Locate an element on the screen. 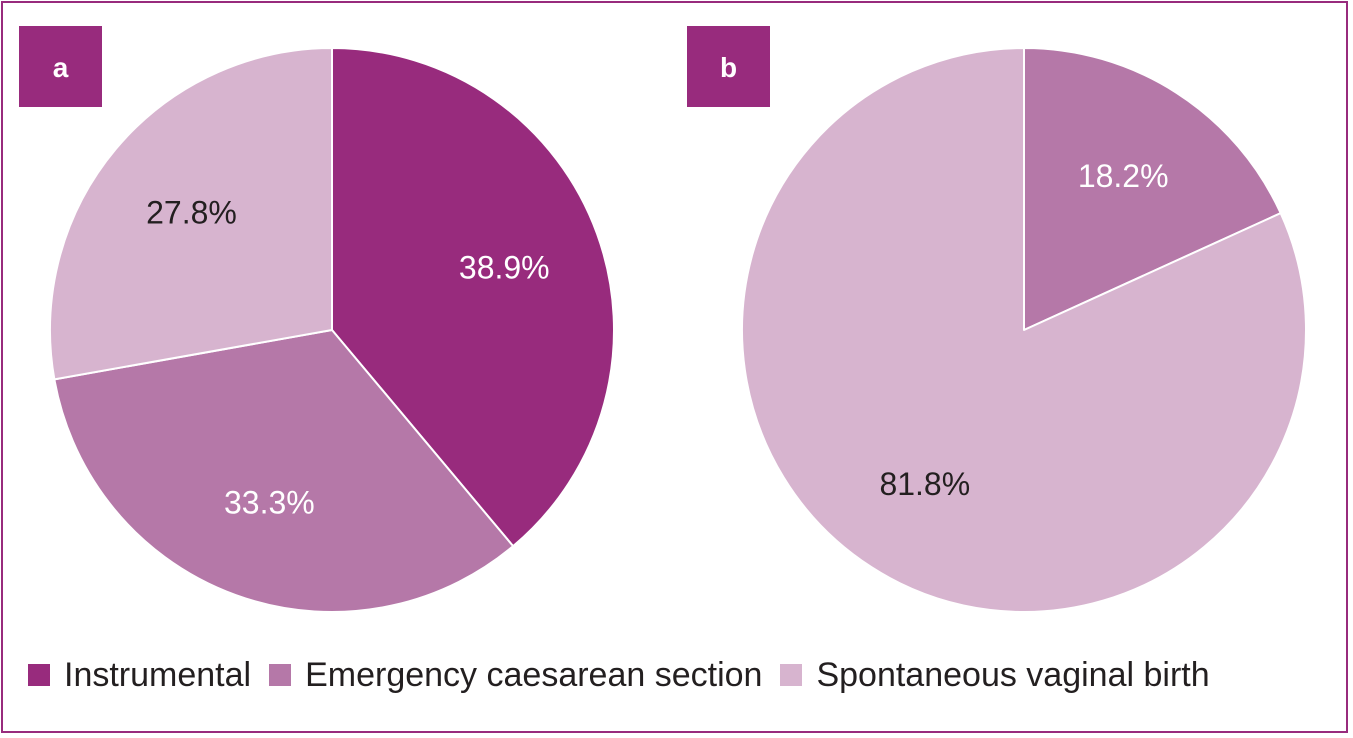 Image resolution: width=1353 pixels, height=738 pixels. panel-tag-b-box is located at coordinates (728, 66).